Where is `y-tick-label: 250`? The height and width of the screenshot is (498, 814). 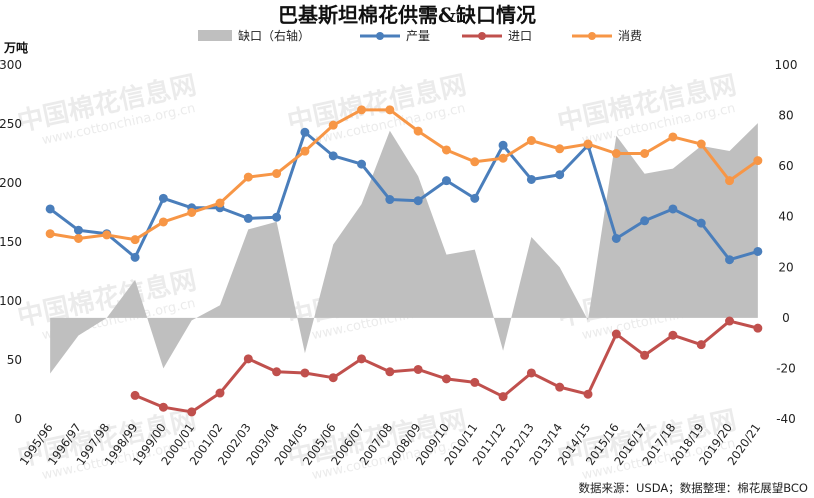
y-tick-label: 250 is located at coordinates (11, 124).